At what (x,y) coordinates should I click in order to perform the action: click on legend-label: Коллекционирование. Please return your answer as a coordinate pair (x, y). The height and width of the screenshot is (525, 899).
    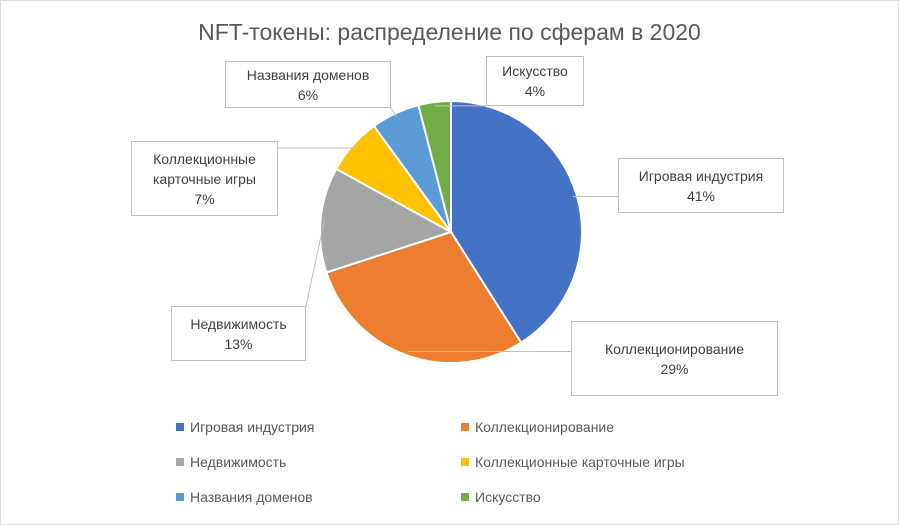
    Looking at the image, I should click on (545, 427).